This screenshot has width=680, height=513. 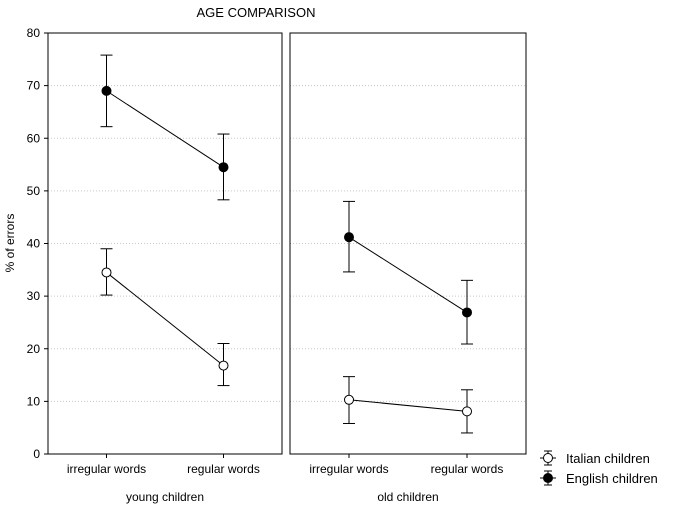 I want to click on y-axis-label: % of errors, so click(x=10, y=243).